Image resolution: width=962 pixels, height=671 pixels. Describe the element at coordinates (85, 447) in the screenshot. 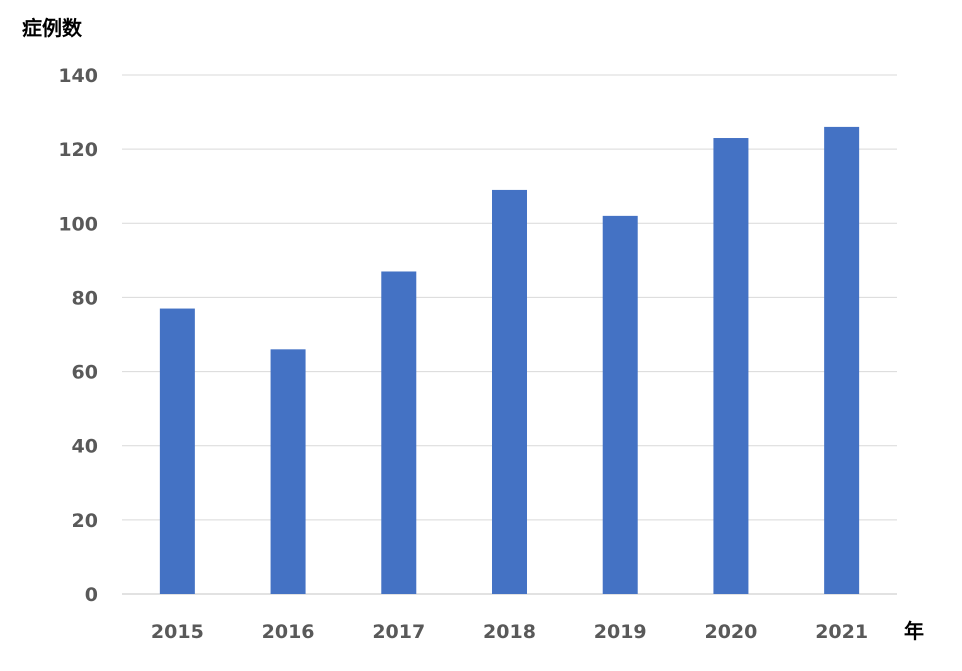

I see `y-tick-label: 40` at that location.